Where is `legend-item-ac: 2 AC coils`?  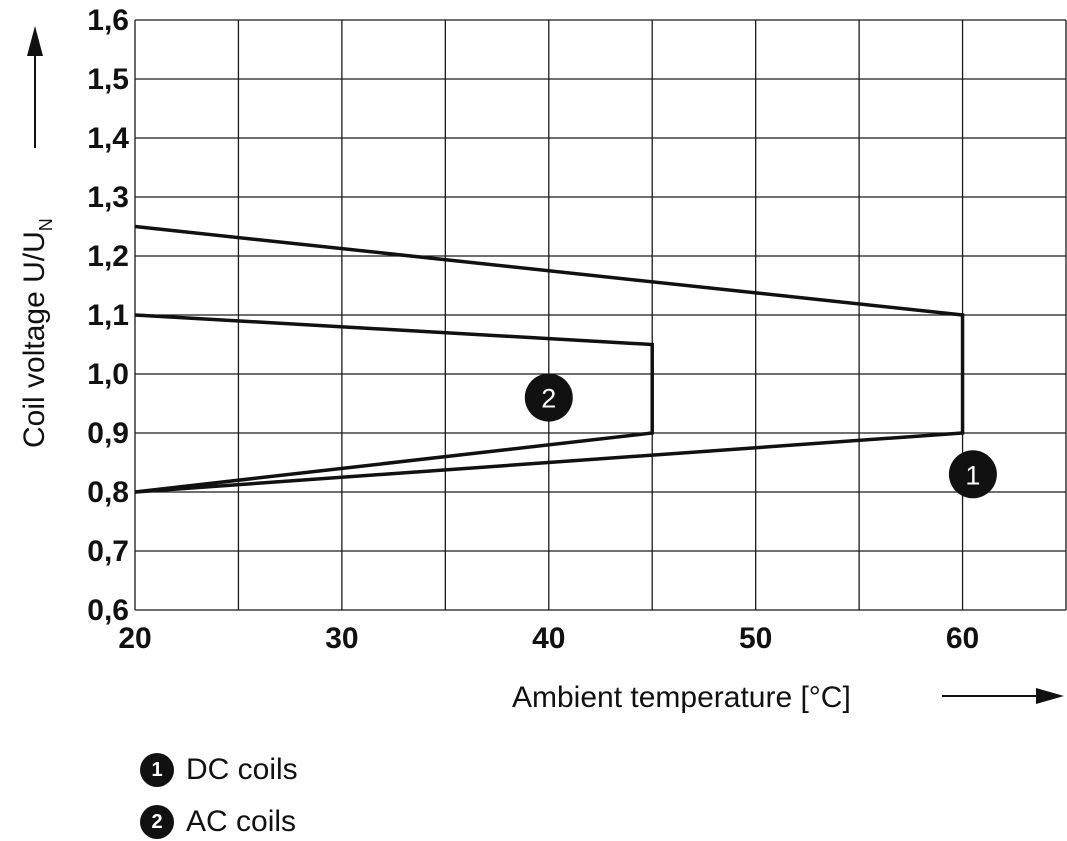 legend-item-ac: 2 AC coils is located at coordinates (218, 822).